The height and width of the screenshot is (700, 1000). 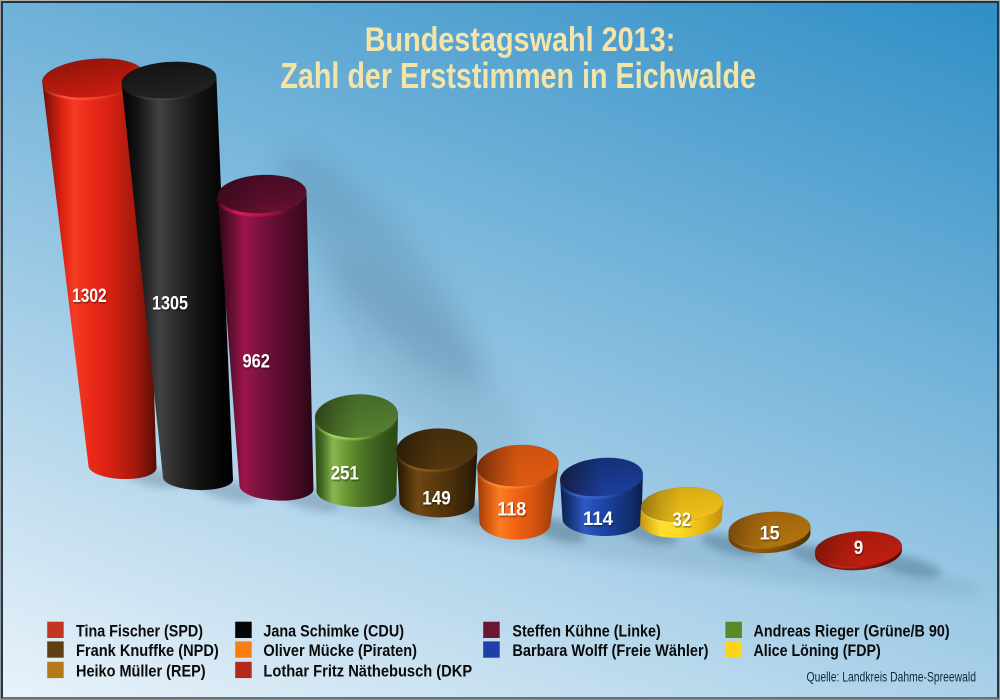 I want to click on svg-text: Frank Knuffke (NPD), so click(x=147, y=650).